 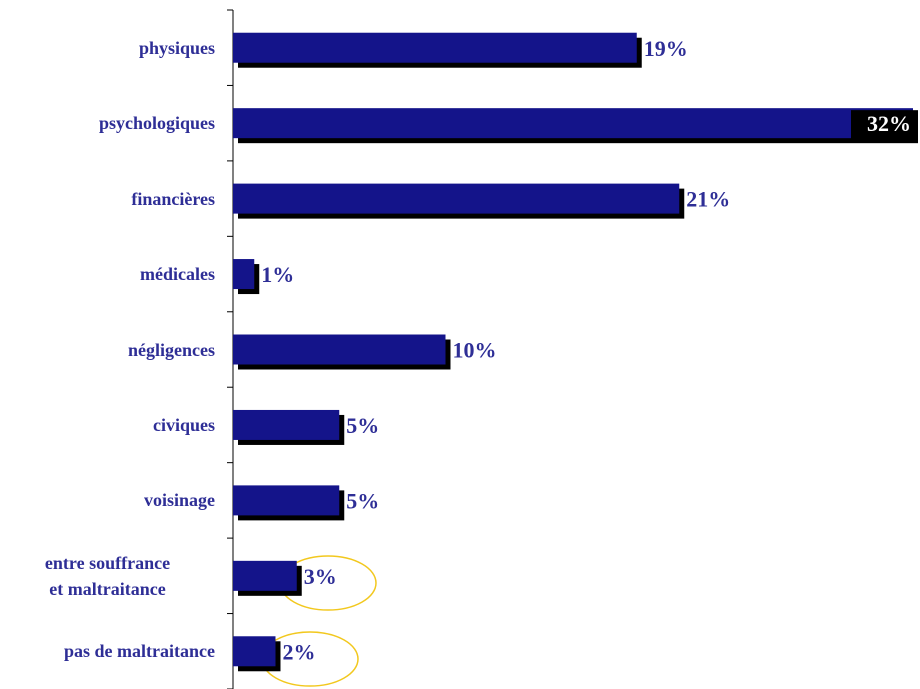 What do you see at coordinates (173, 198) in the screenshot?
I see `category-label: financières` at bounding box center [173, 198].